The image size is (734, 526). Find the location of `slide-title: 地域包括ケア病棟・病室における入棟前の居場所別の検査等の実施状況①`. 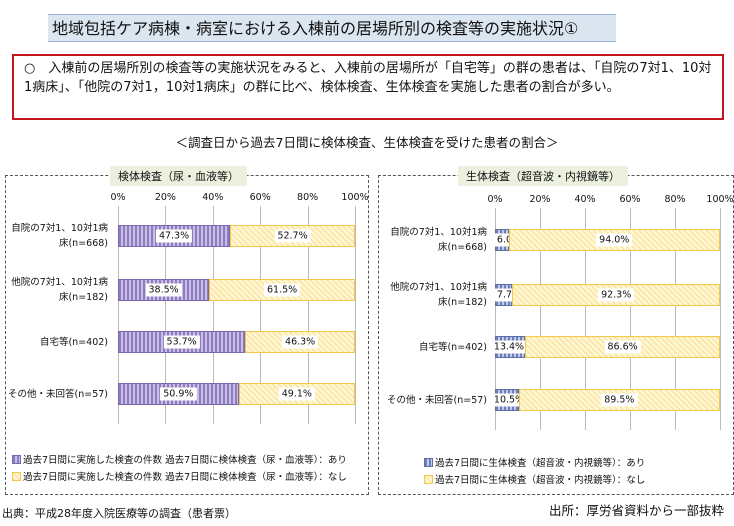

slide-title: 地域包括ケア病棟・病室における入棟前の居場所別の検査等の実施状況① is located at coordinates (332, 28).